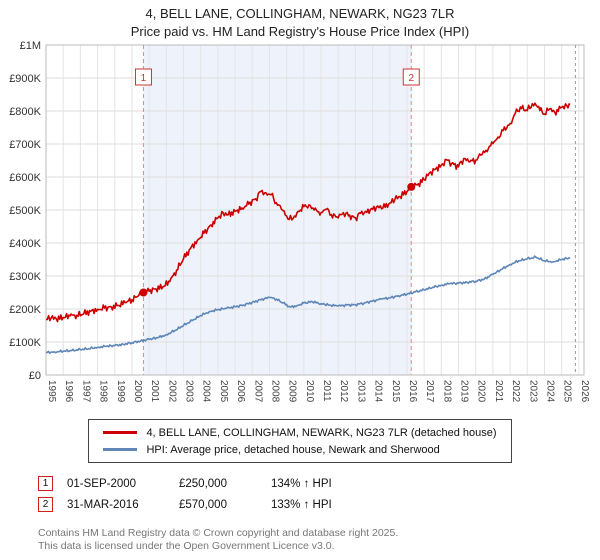  I want to click on svg-text: 2011, so click(326, 391).